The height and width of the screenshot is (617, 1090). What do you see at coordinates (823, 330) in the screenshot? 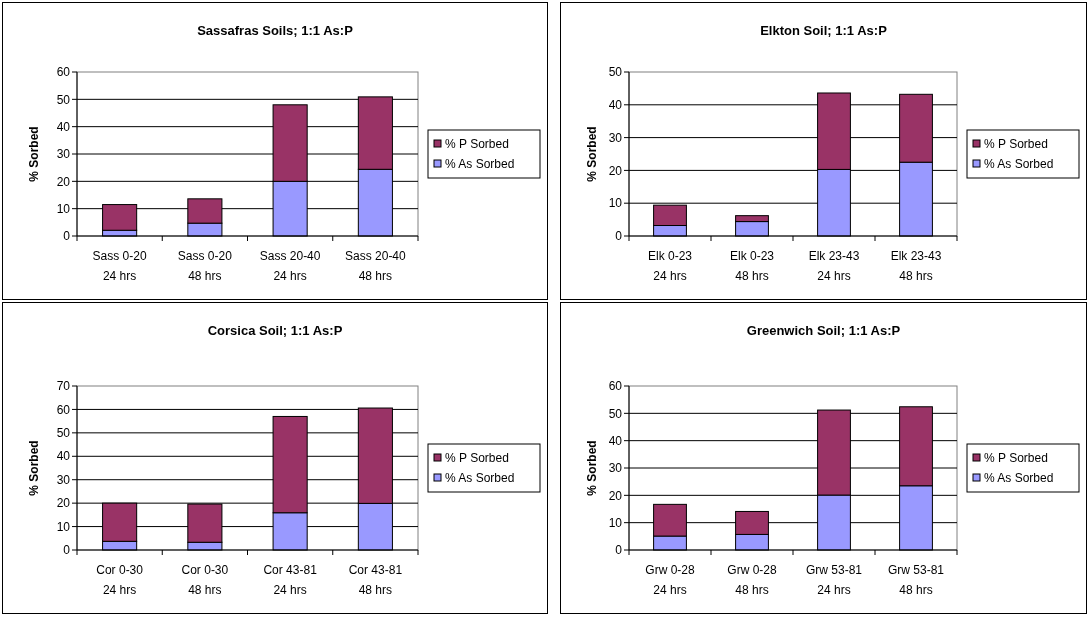
I see `chart-title: Greenwich Soil; 1:1 As:P` at bounding box center [823, 330].